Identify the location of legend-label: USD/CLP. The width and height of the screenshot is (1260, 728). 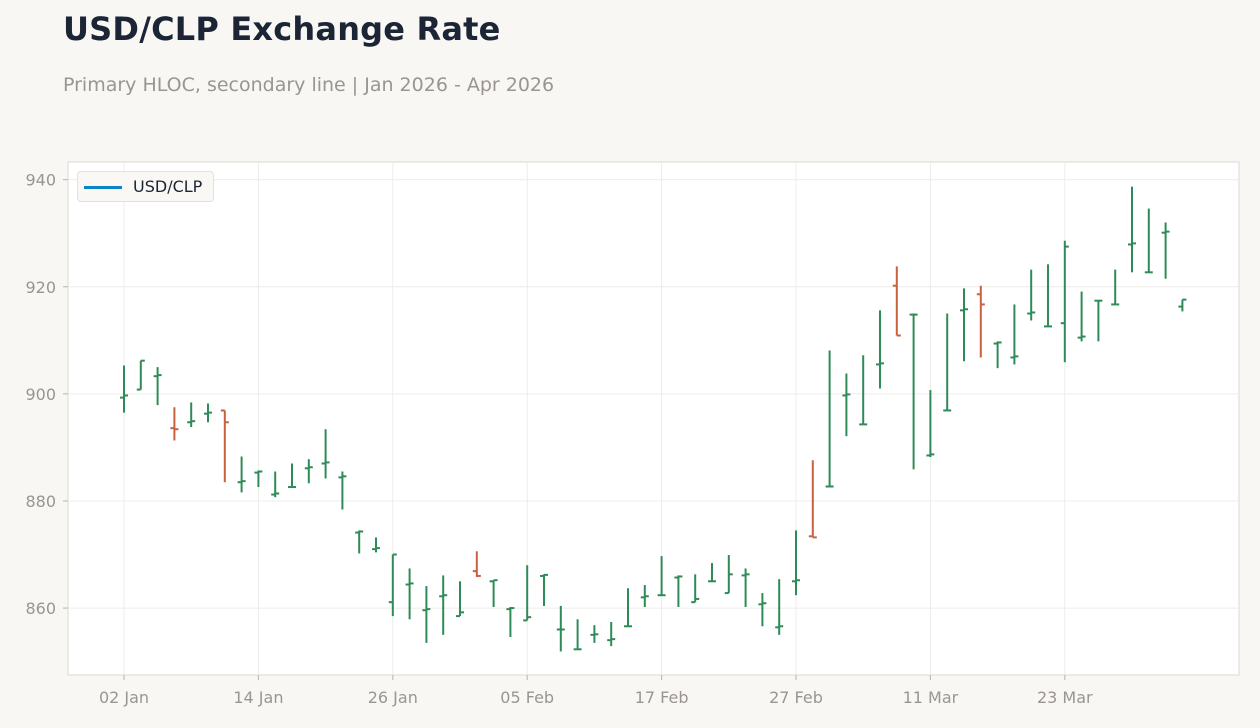
(168, 186).